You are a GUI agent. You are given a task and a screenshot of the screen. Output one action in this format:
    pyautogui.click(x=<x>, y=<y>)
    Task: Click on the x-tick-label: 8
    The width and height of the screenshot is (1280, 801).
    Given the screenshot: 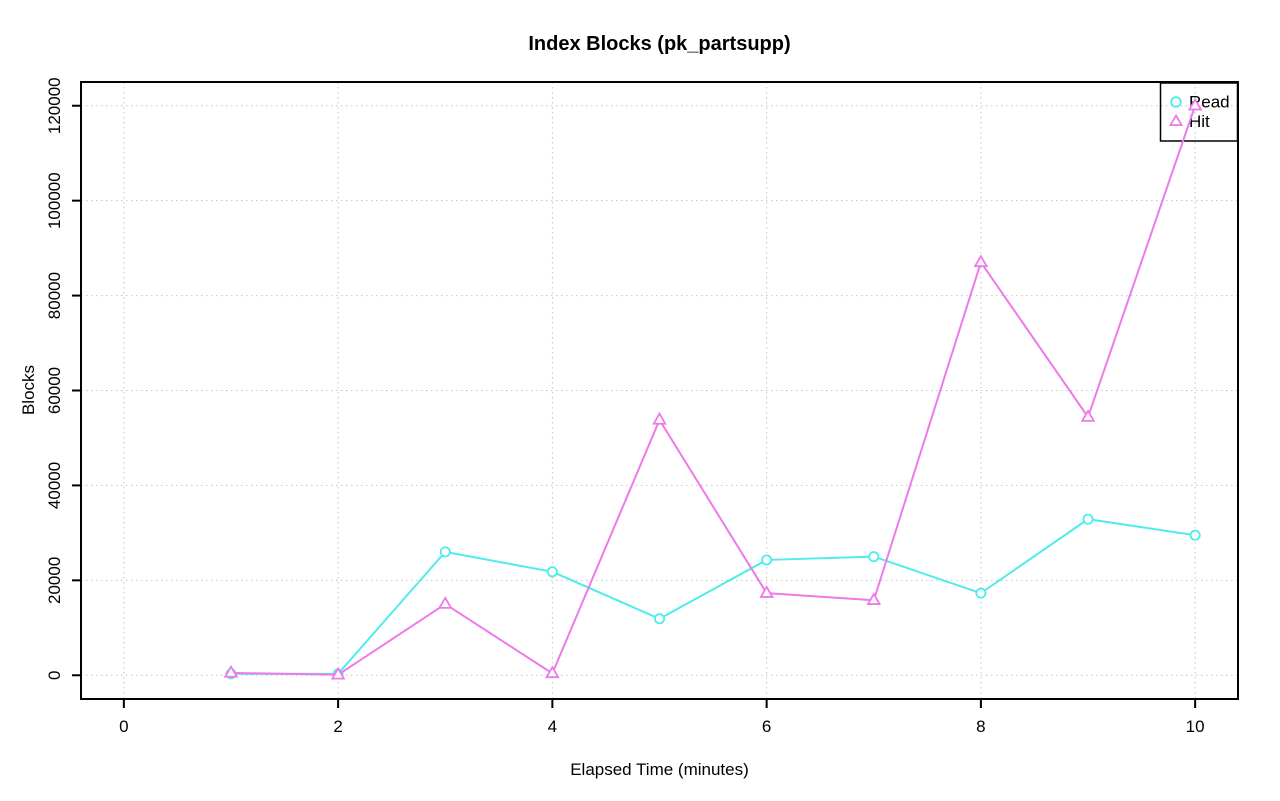 What is the action you would take?
    pyautogui.click(x=980, y=726)
    